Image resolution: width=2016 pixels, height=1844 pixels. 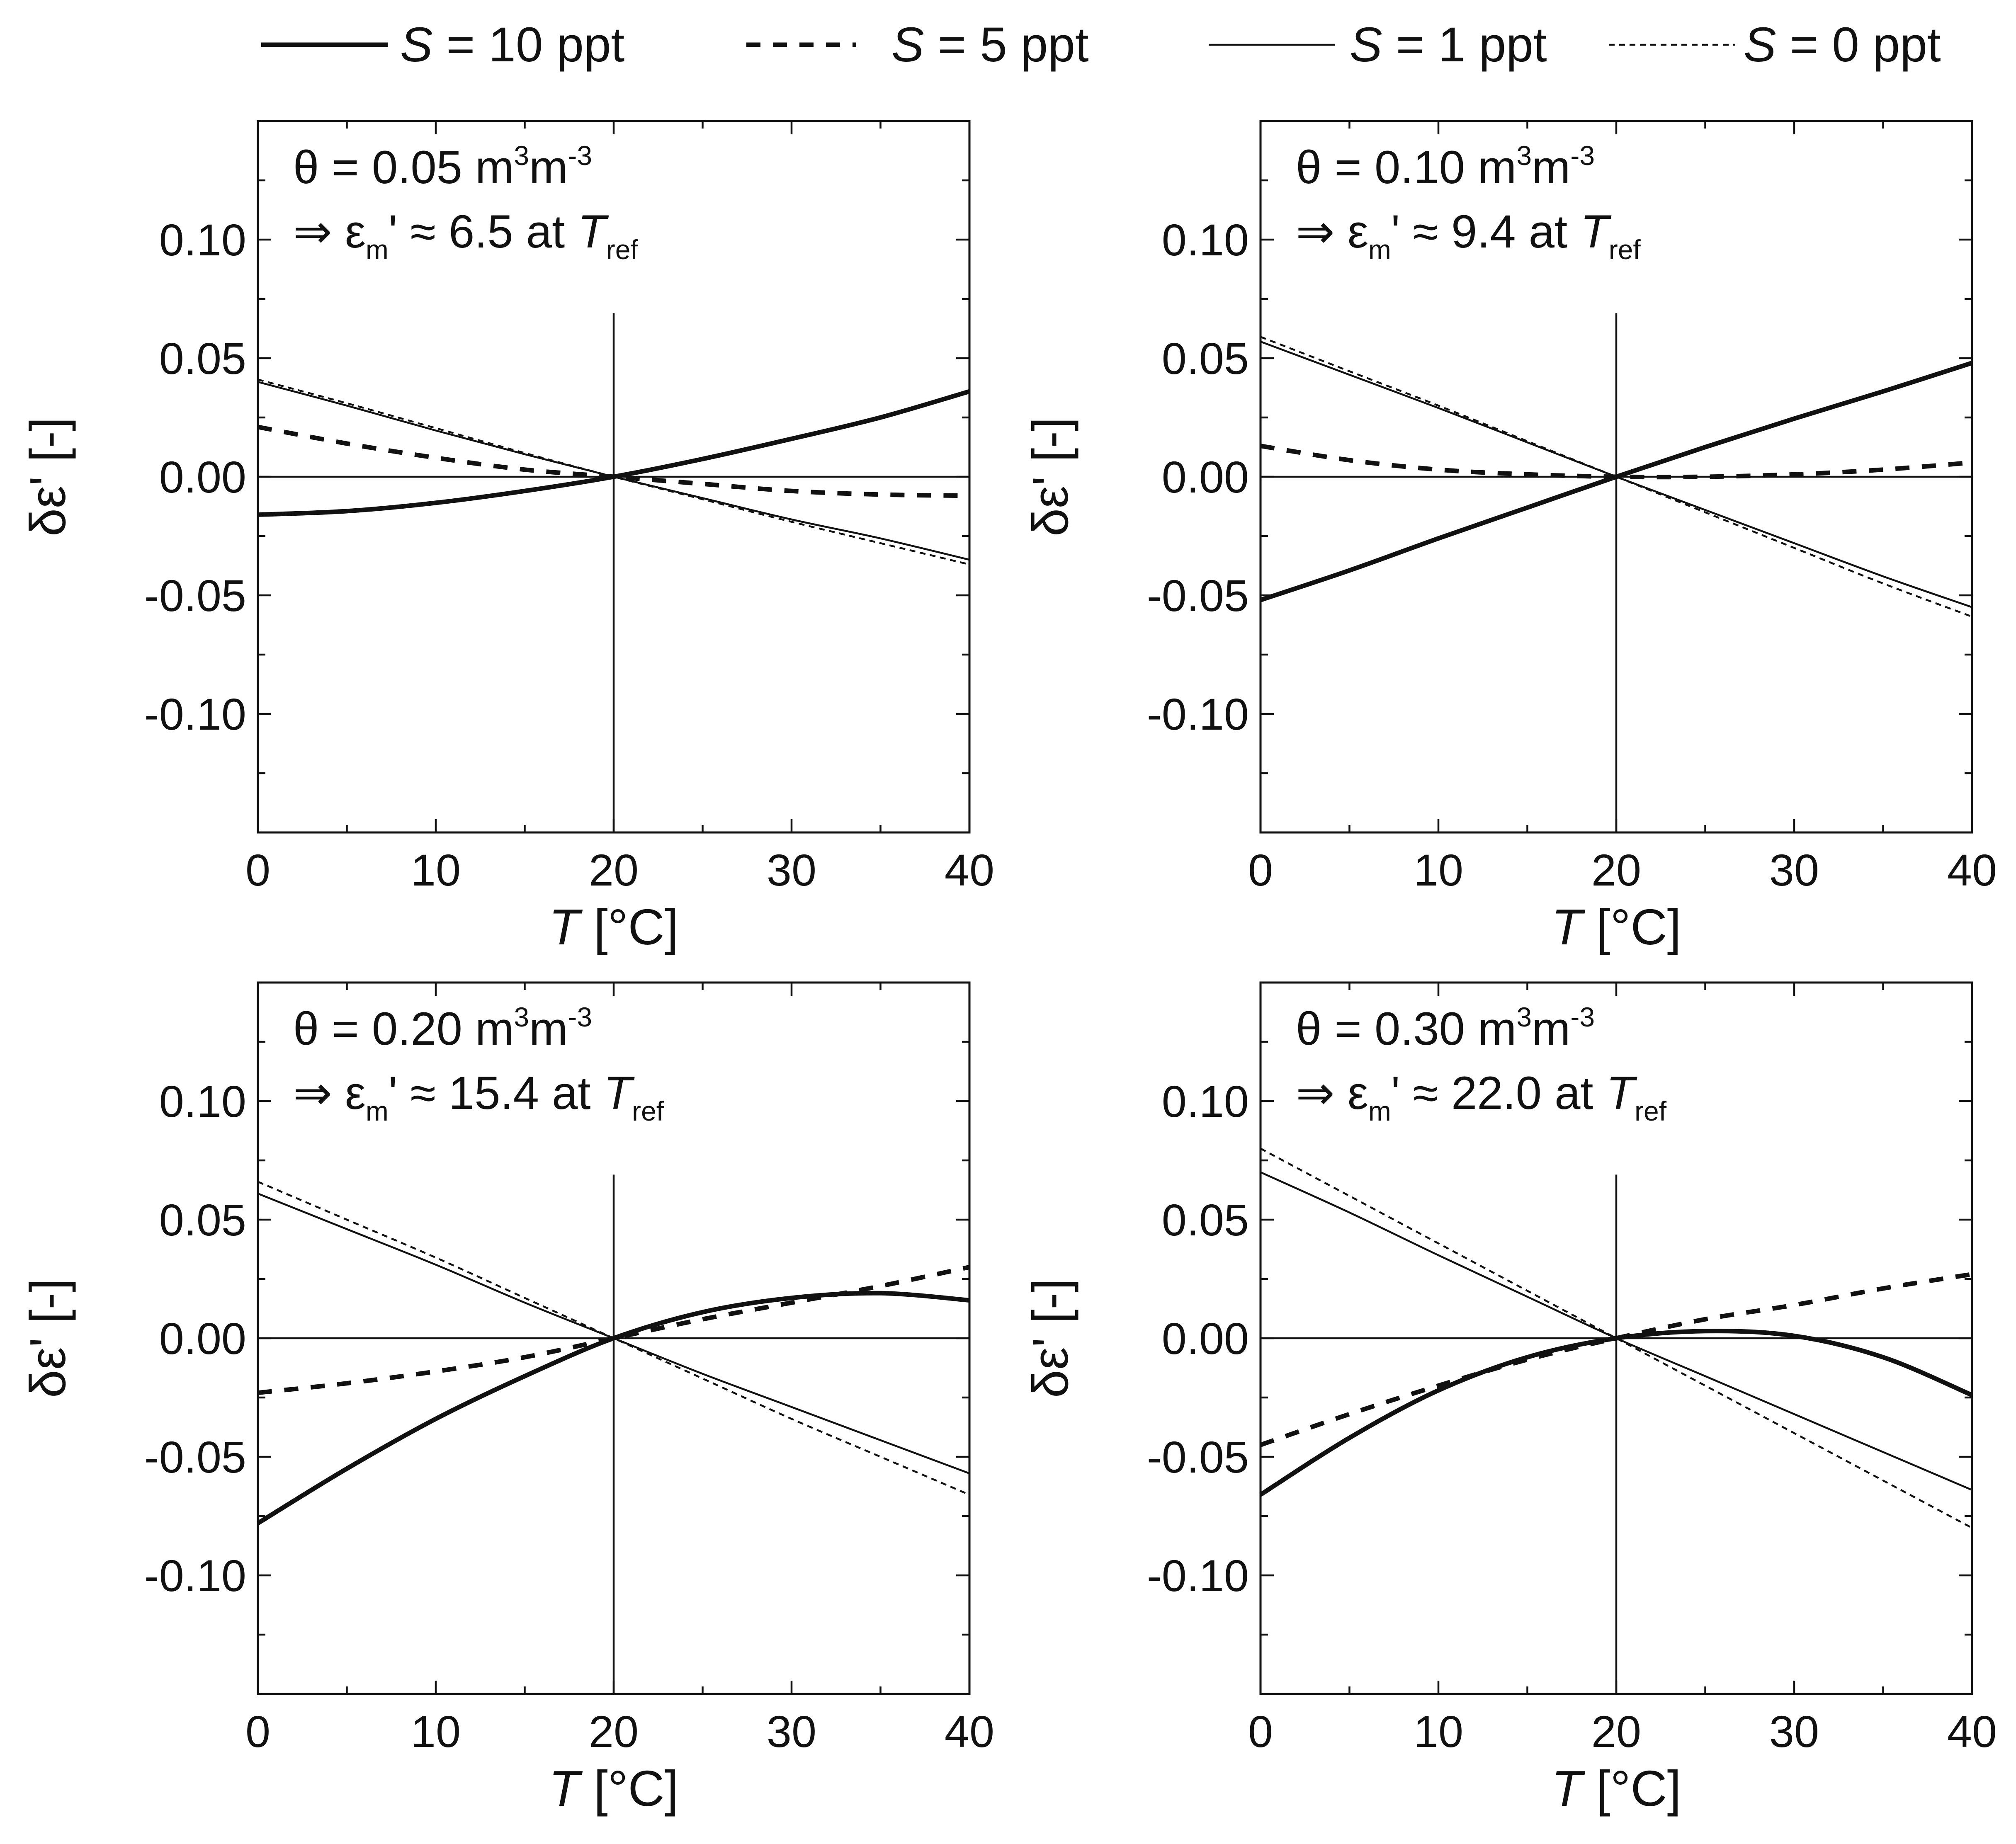 I want to click on legend-entry: S = 10 ppt, so click(x=443, y=44).